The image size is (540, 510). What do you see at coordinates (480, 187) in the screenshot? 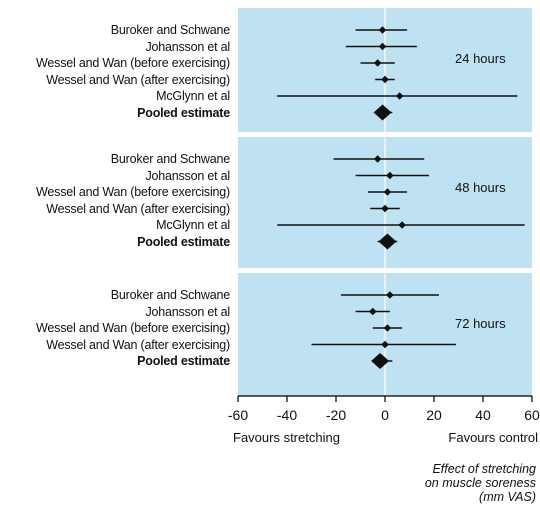
I see `panel-label: 48 hours` at bounding box center [480, 187].